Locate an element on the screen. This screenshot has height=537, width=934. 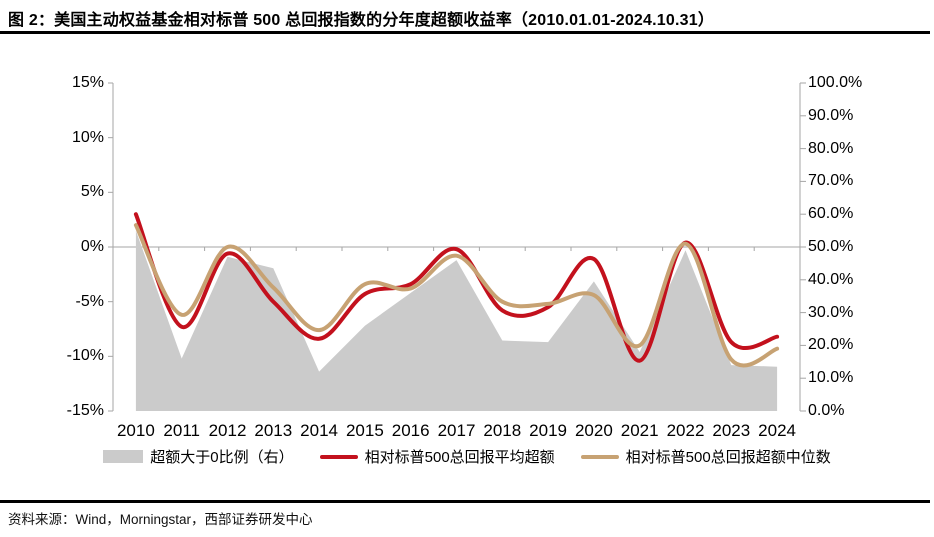
x-axis-year-label: 2021 is located at coordinates (639, 430).